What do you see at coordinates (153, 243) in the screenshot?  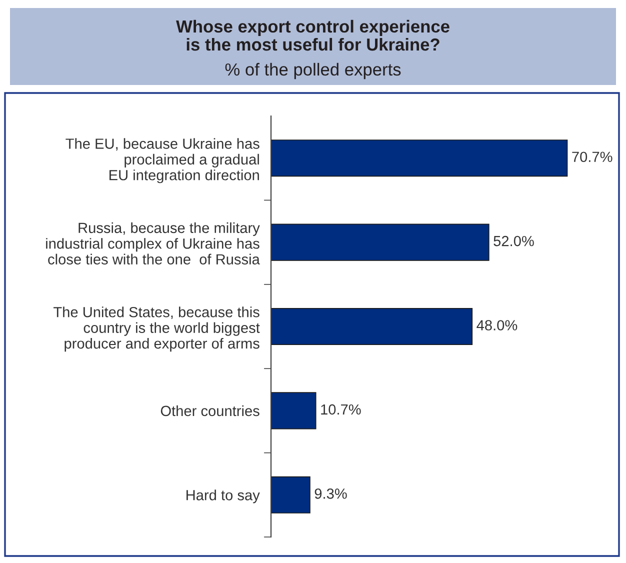 I see `y-tick-label: Russia, because the military industrial complex of Ukraine has close ties with the one of Russia` at bounding box center [153, 243].